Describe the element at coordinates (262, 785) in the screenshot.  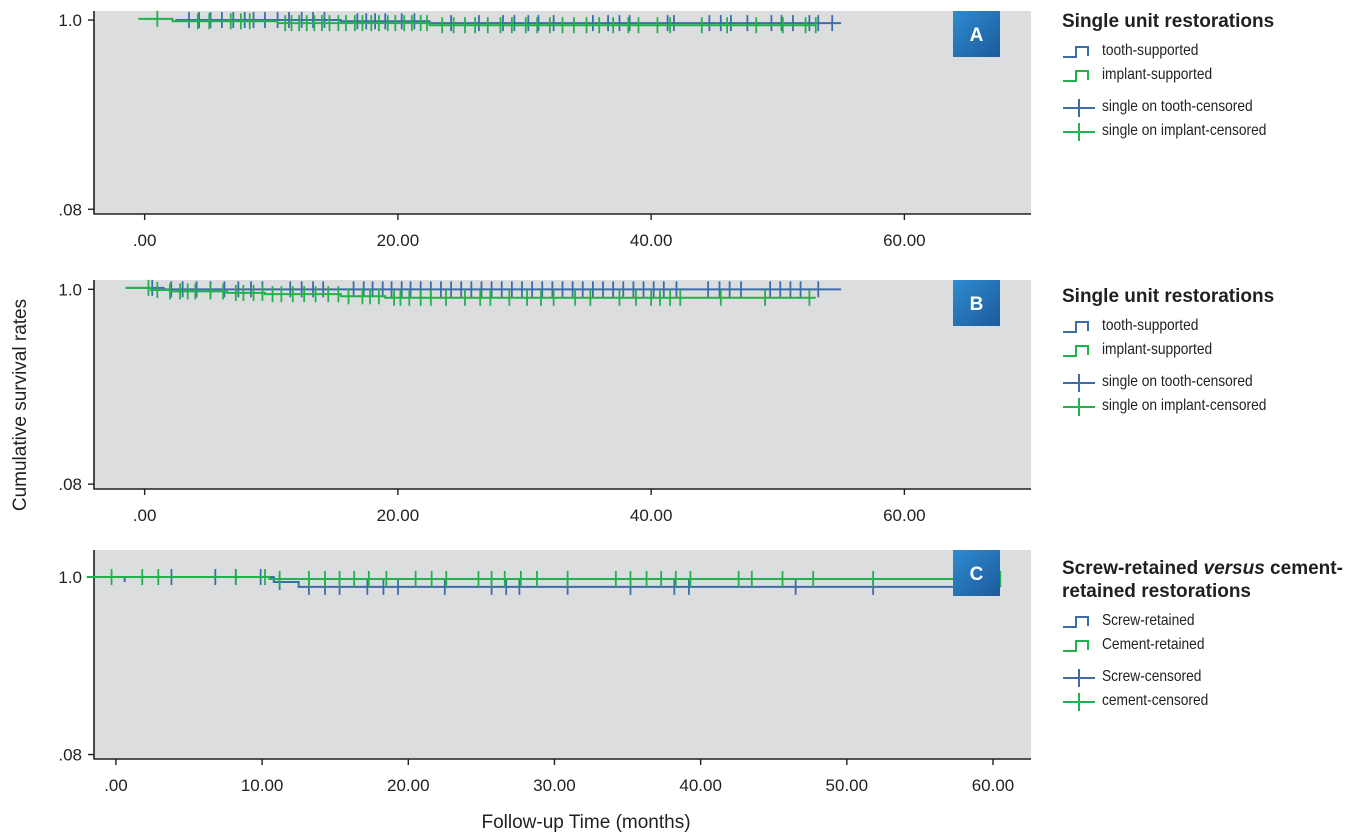
I see `x-tick-label: 10.00` at that location.